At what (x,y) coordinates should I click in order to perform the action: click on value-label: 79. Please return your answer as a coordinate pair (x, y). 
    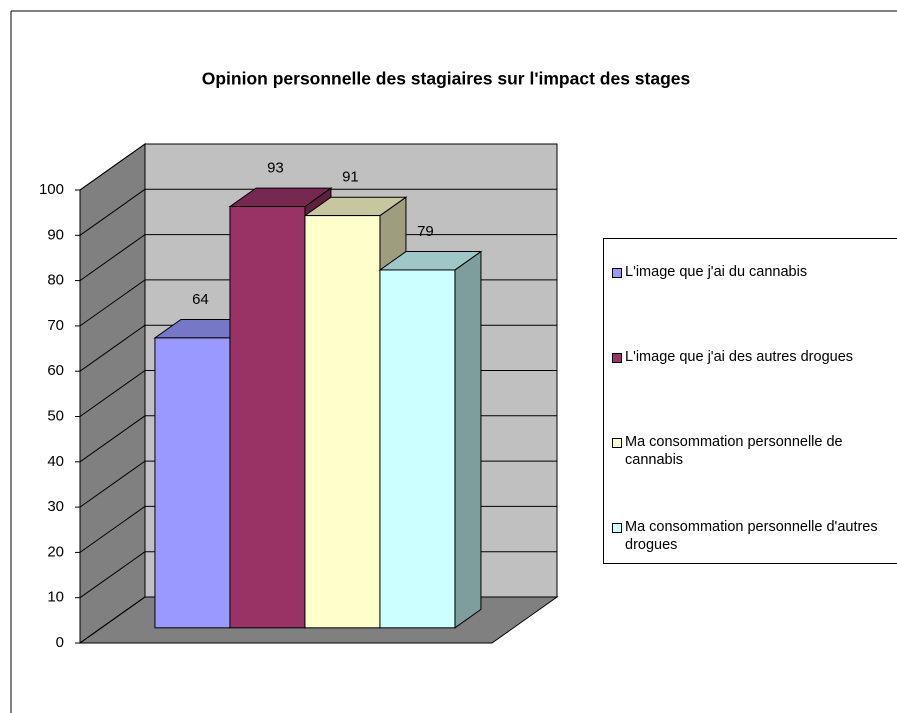
    Looking at the image, I should click on (425, 231).